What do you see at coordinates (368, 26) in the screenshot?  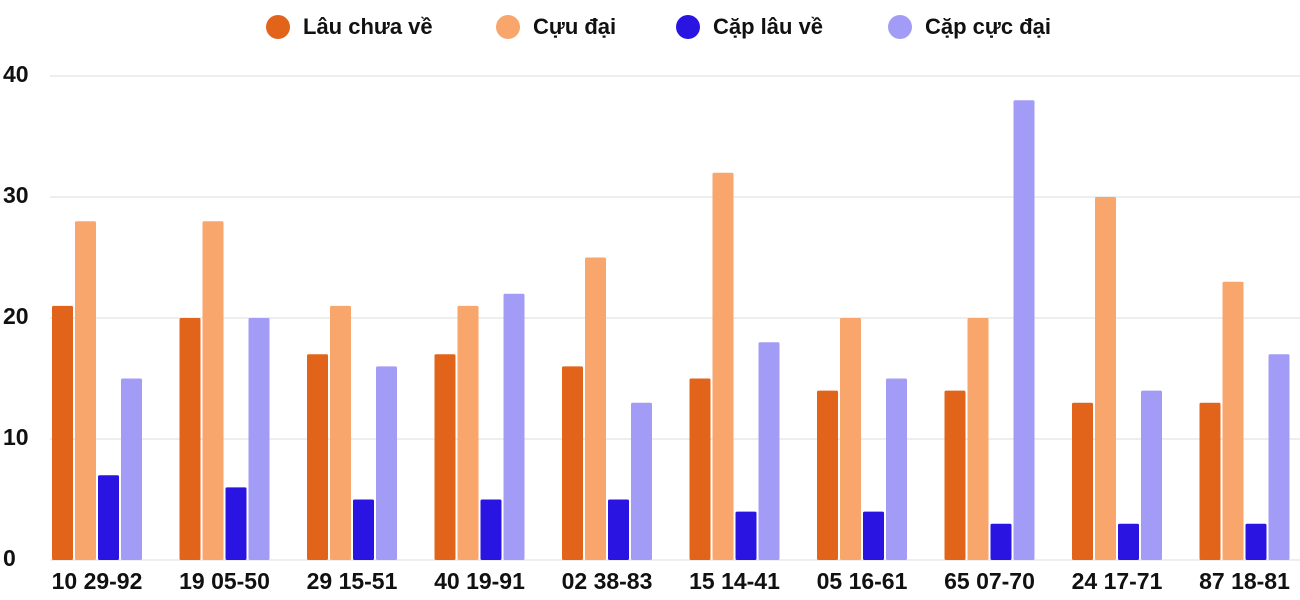 I see `legend-label: Lâu chưa về` at bounding box center [368, 26].